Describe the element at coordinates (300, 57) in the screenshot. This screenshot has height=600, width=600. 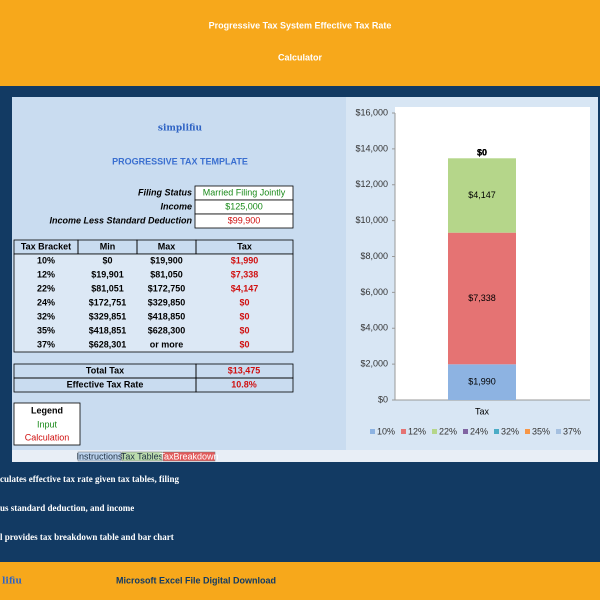
I see `title: Calculator` at that location.